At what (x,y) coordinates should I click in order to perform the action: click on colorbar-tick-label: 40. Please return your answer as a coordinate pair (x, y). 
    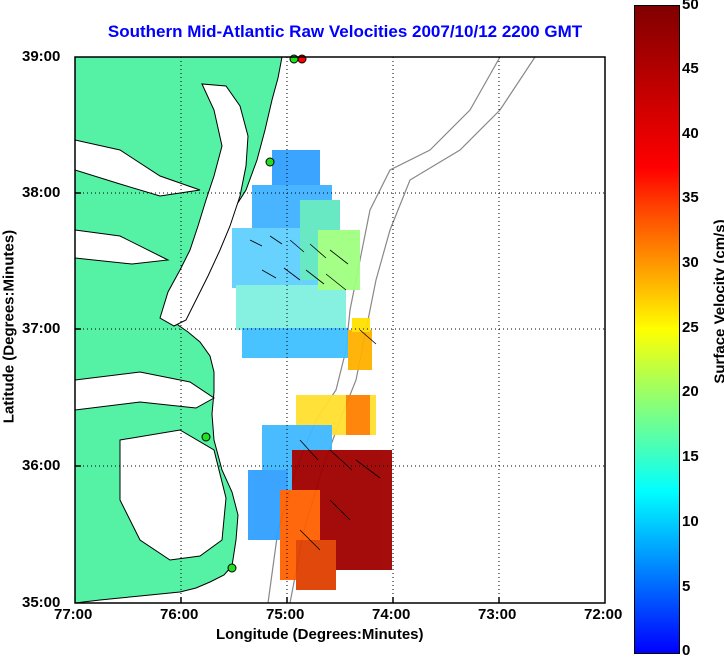
    Looking at the image, I should click on (690, 133).